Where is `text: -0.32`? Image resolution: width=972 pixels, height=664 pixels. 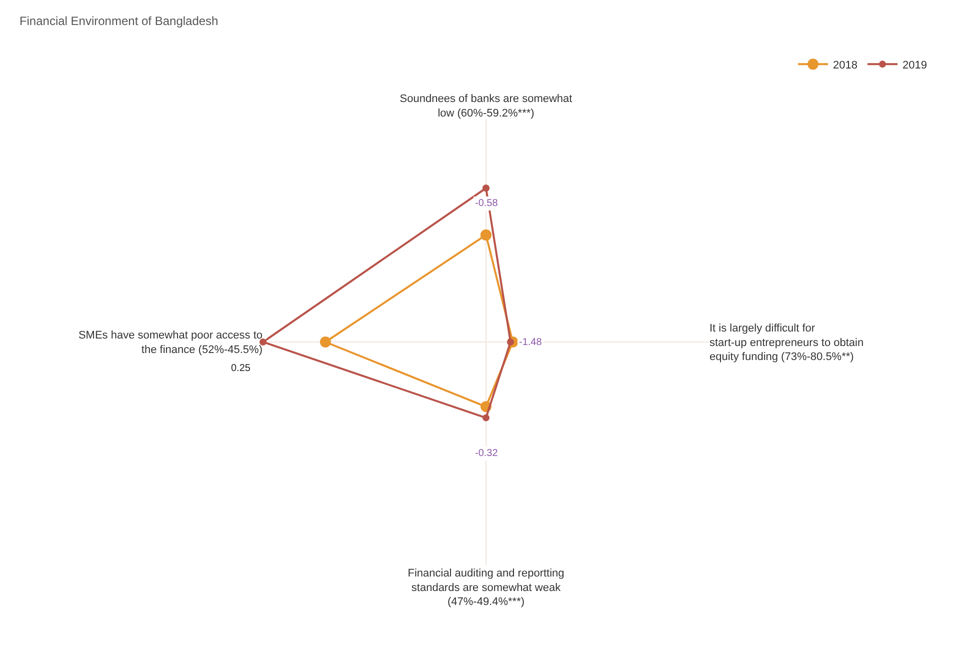 text: -0.32 is located at coordinates (486, 453).